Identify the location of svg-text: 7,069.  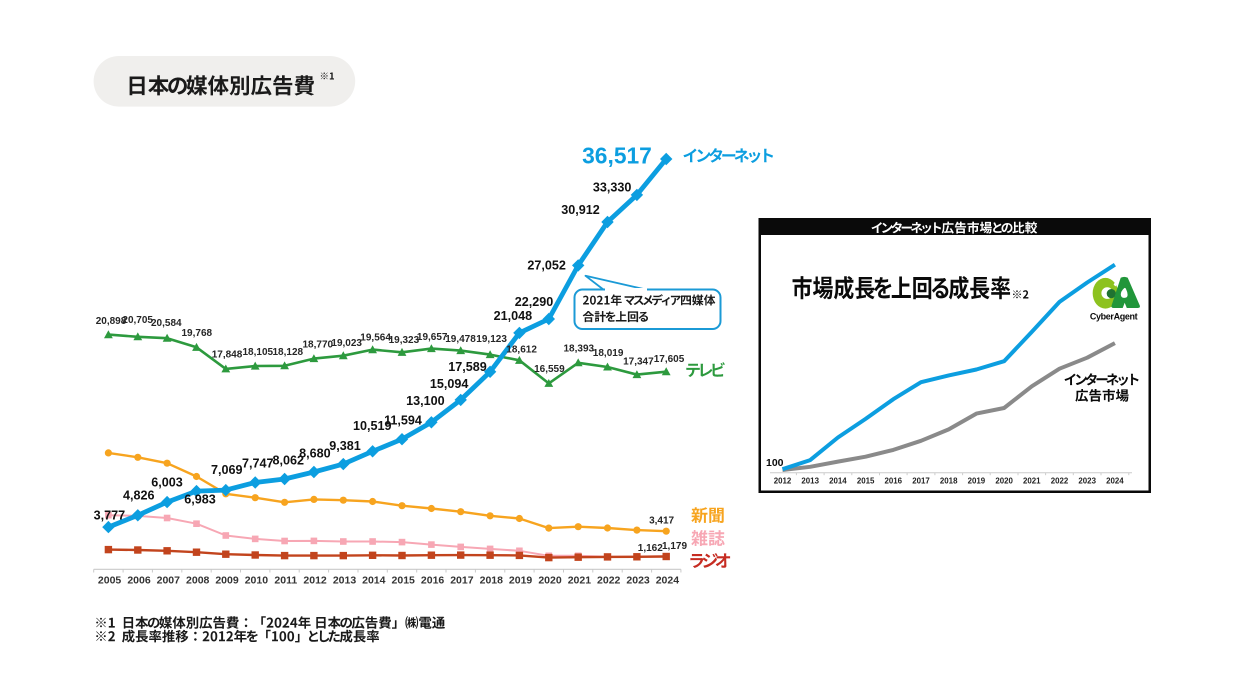
(227, 470).